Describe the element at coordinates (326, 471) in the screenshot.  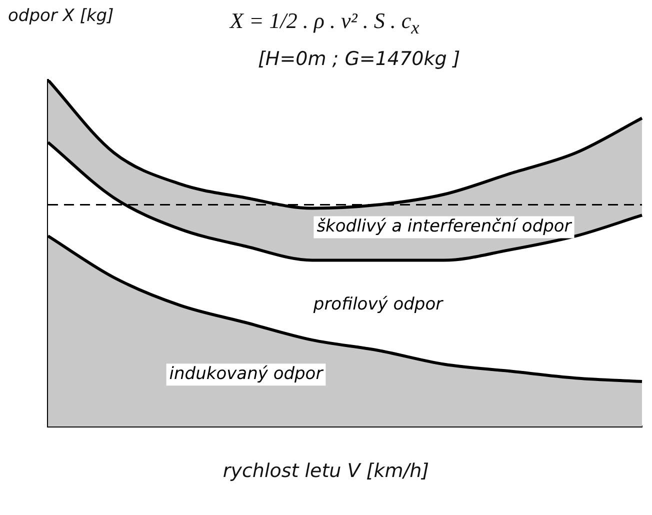
I see `x-axis-title: rychlost letu V [km/h]` at that location.